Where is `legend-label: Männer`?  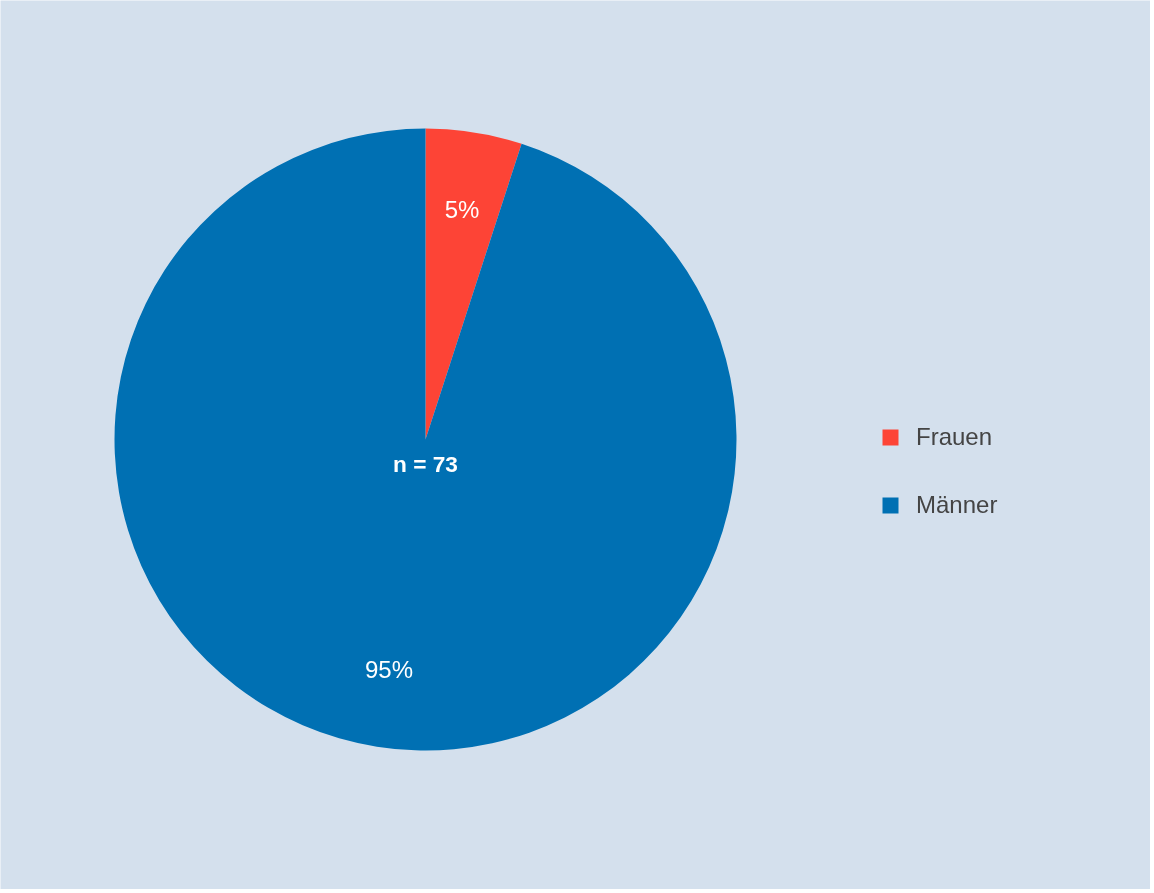 legend-label: Männer is located at coordinates (957, 505).